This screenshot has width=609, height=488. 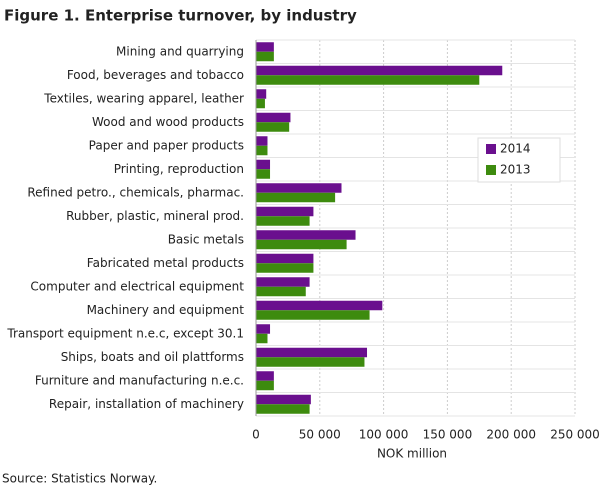 What do you see at coordinates (137, 286) in the screenshot?
I see `y-tick-label: Computer and electrical equipment` at bounding box center [137, 286].